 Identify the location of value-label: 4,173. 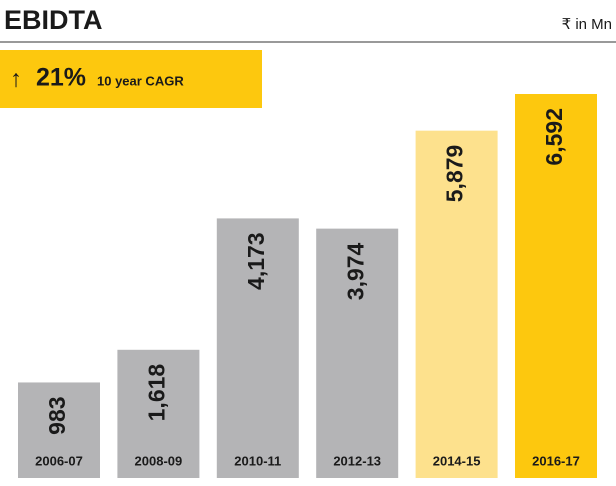
(256, 261).